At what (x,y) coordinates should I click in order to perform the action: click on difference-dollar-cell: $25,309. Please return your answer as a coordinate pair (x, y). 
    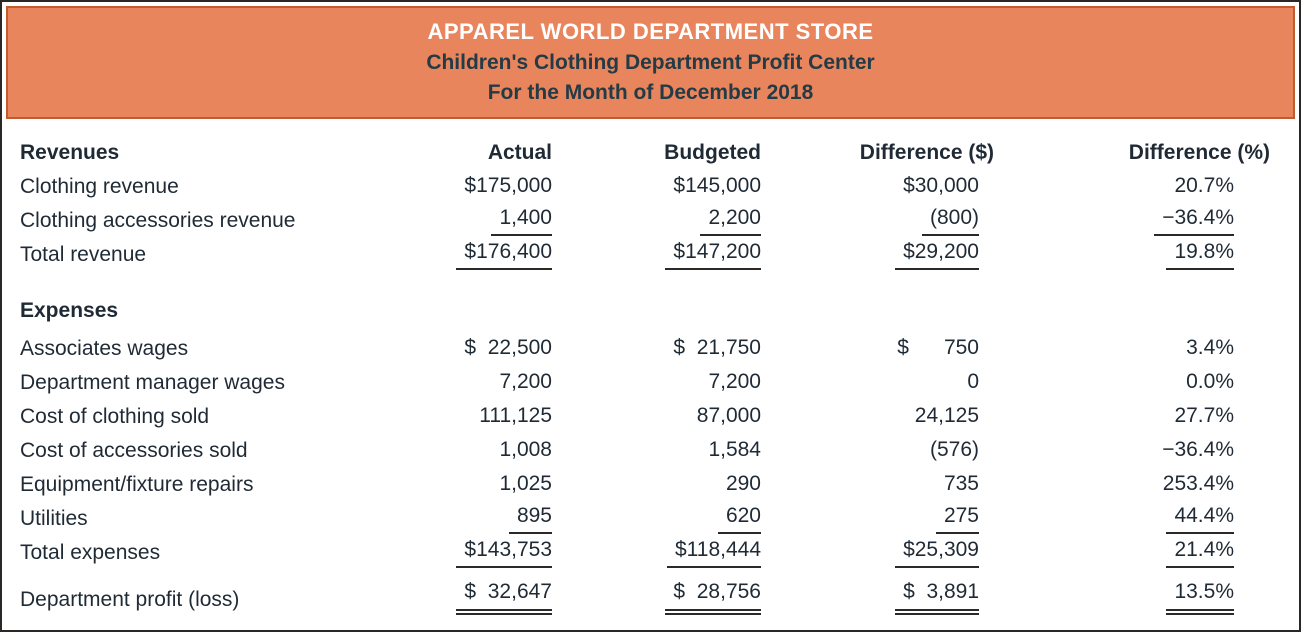
    Looking at the image, I should click on (879, 551).